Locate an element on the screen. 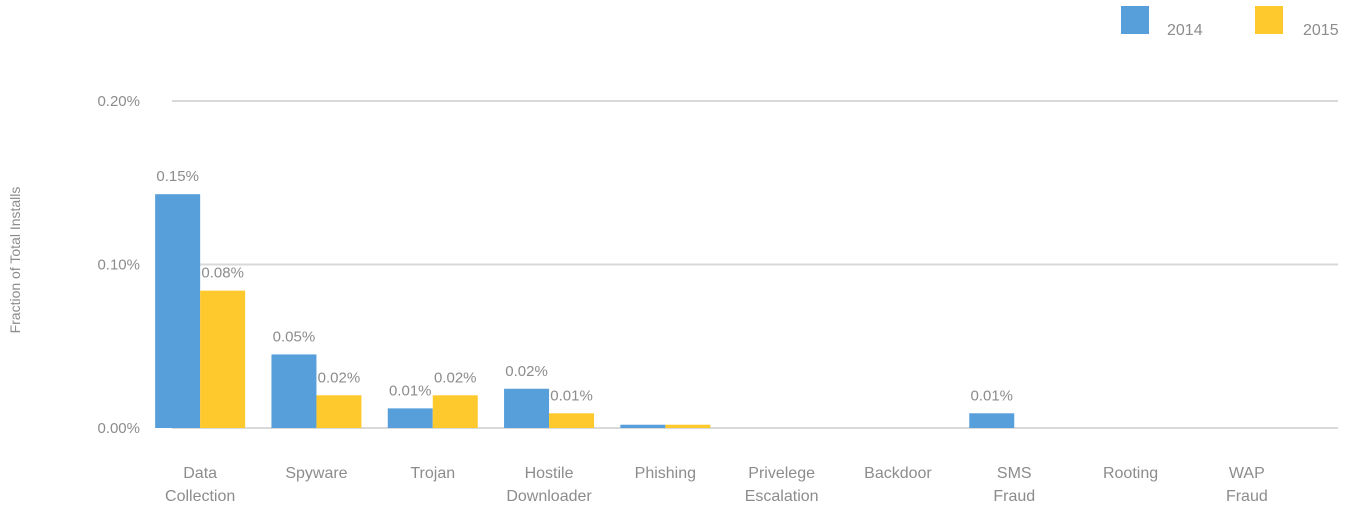 Image resolution: width=1357 pixels, height=512 pixels. legend-swatch-2014 is located at coordinates (1135, 20).